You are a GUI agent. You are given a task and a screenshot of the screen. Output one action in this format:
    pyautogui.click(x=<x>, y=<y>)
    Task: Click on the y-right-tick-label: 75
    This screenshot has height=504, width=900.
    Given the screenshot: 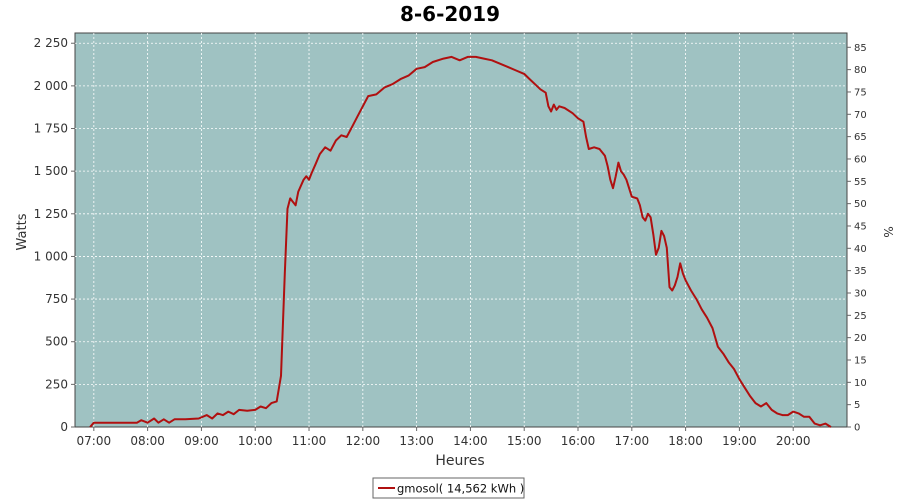 What is the action you would take?
    pyautogui.click(x=860, y=92)
    